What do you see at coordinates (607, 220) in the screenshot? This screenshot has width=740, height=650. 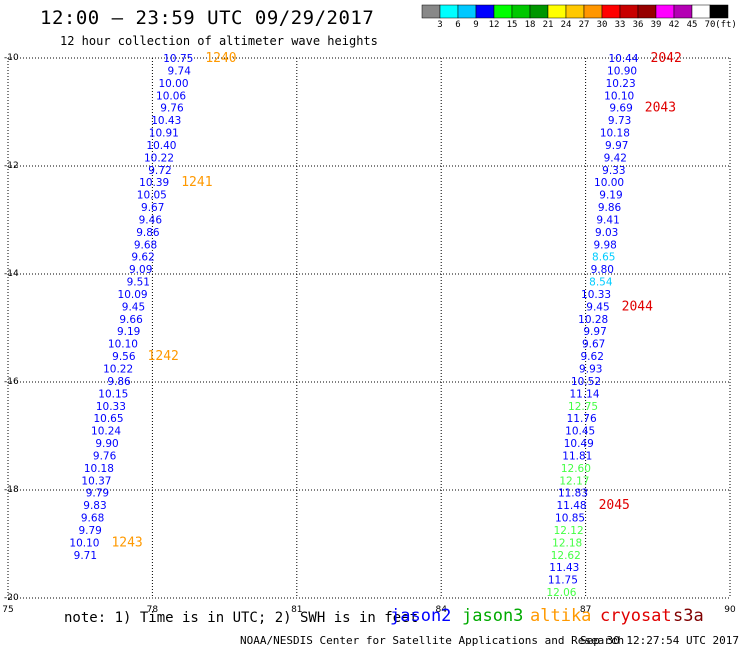 I see `jason3-wave-height-label: 9.41` at bounding box center [607, 220].